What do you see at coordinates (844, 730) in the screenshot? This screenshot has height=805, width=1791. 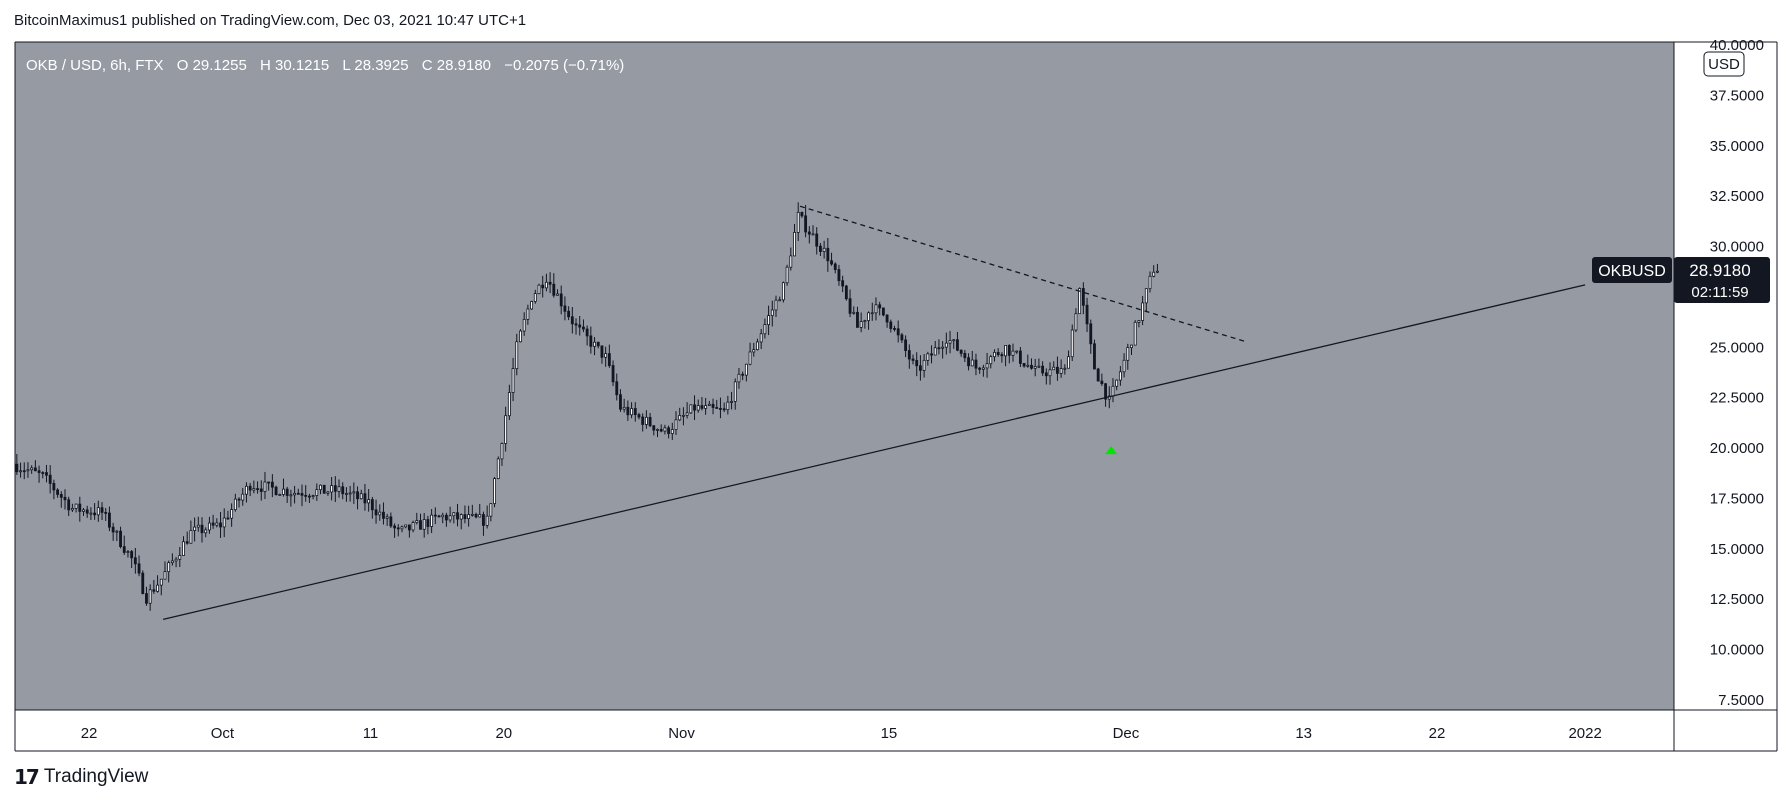 I see `time-axis` at bounding box center [844, 730].